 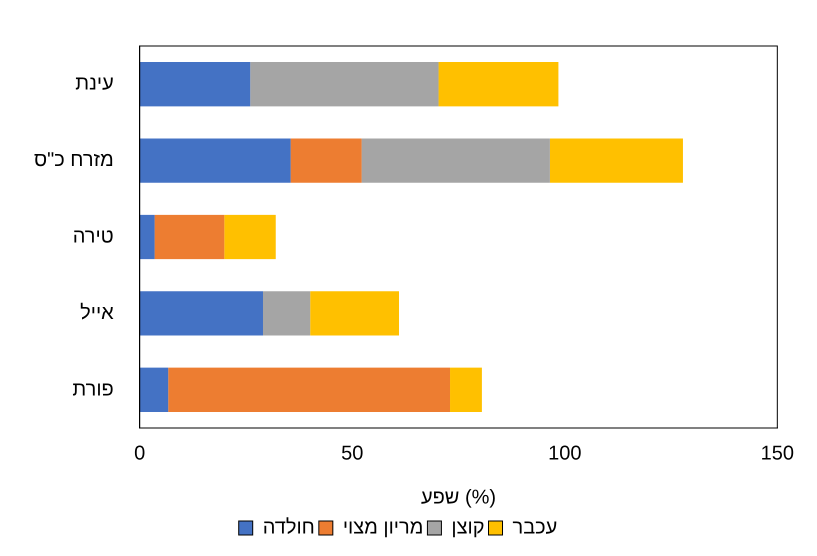 I want to click on x-axis-title: שפע (%), so click(x=458, y=497).